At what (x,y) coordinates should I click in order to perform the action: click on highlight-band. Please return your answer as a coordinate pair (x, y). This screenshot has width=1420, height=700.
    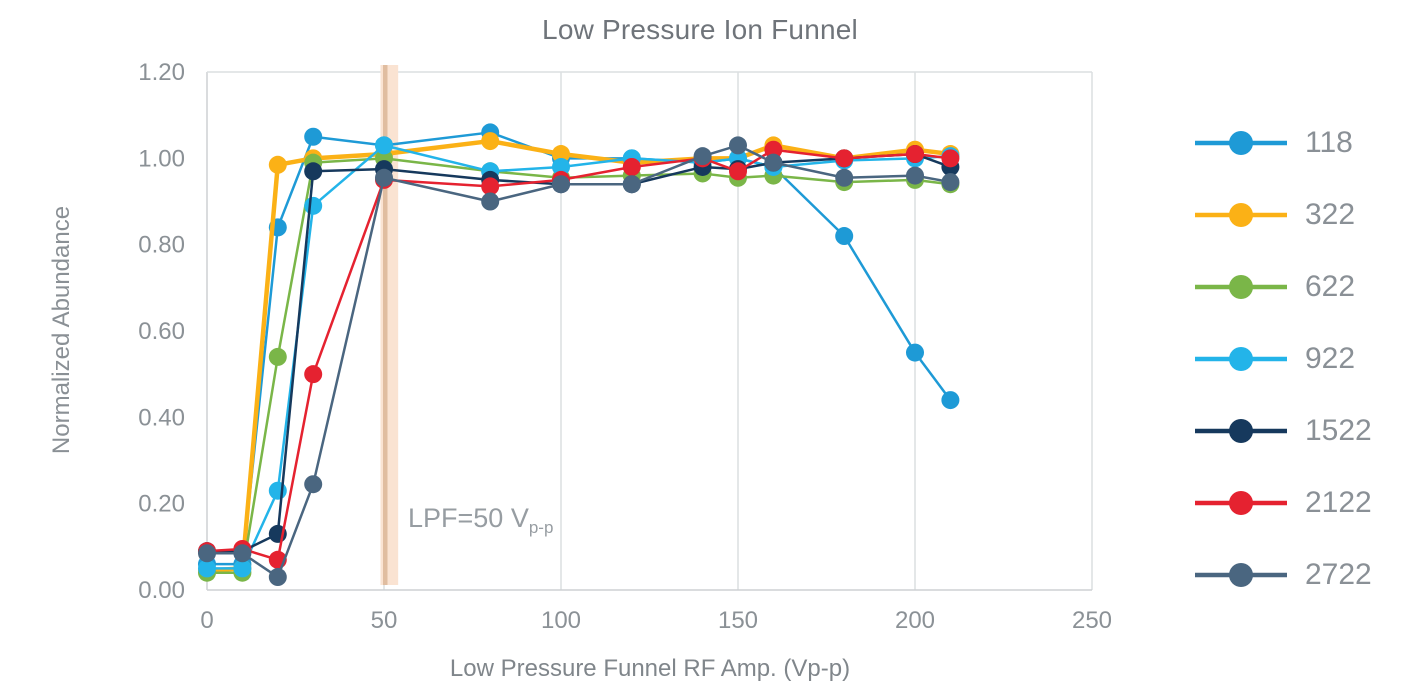
    Looking at the image, I should click on (389, 325).